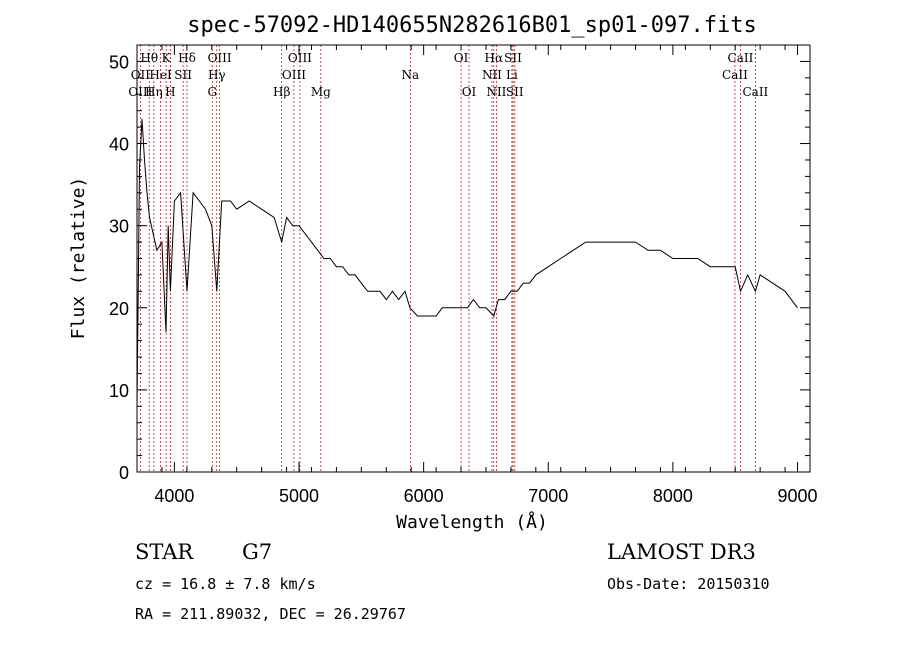 Image resolution: width=900 pixels, height=649 pixels. I want to click on y-tick-label: 0, so click(124, 473).